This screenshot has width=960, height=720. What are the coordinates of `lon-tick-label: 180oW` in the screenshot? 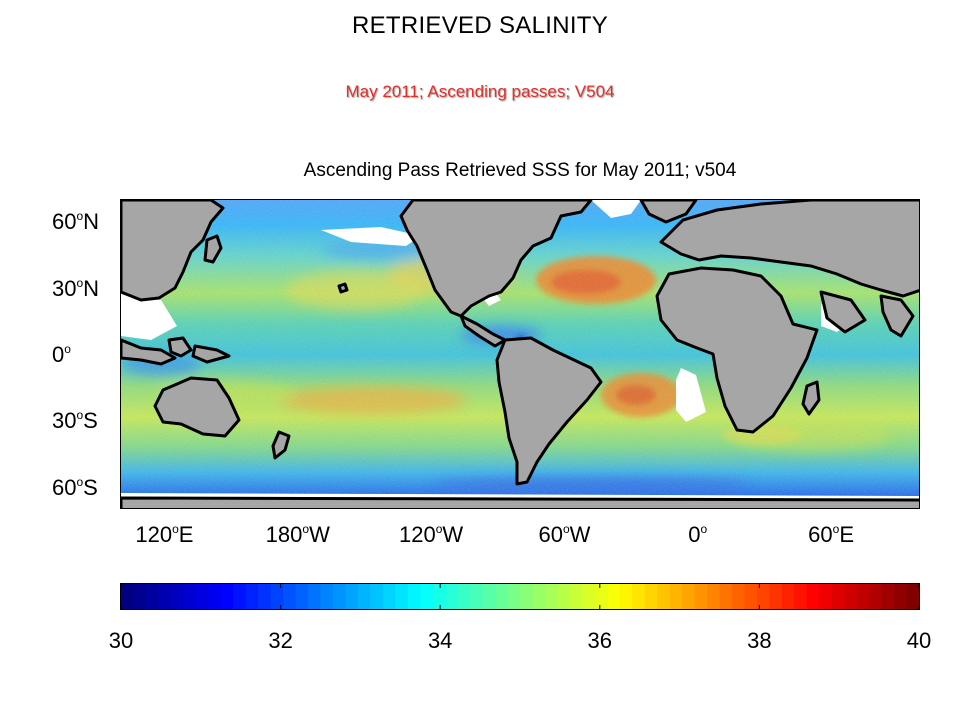 It's located at (297, 534).